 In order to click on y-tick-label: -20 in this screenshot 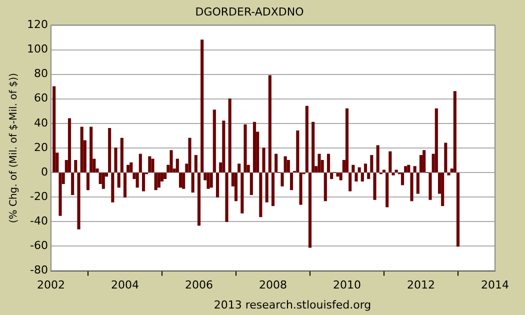, I will do `click(39, 196)`.